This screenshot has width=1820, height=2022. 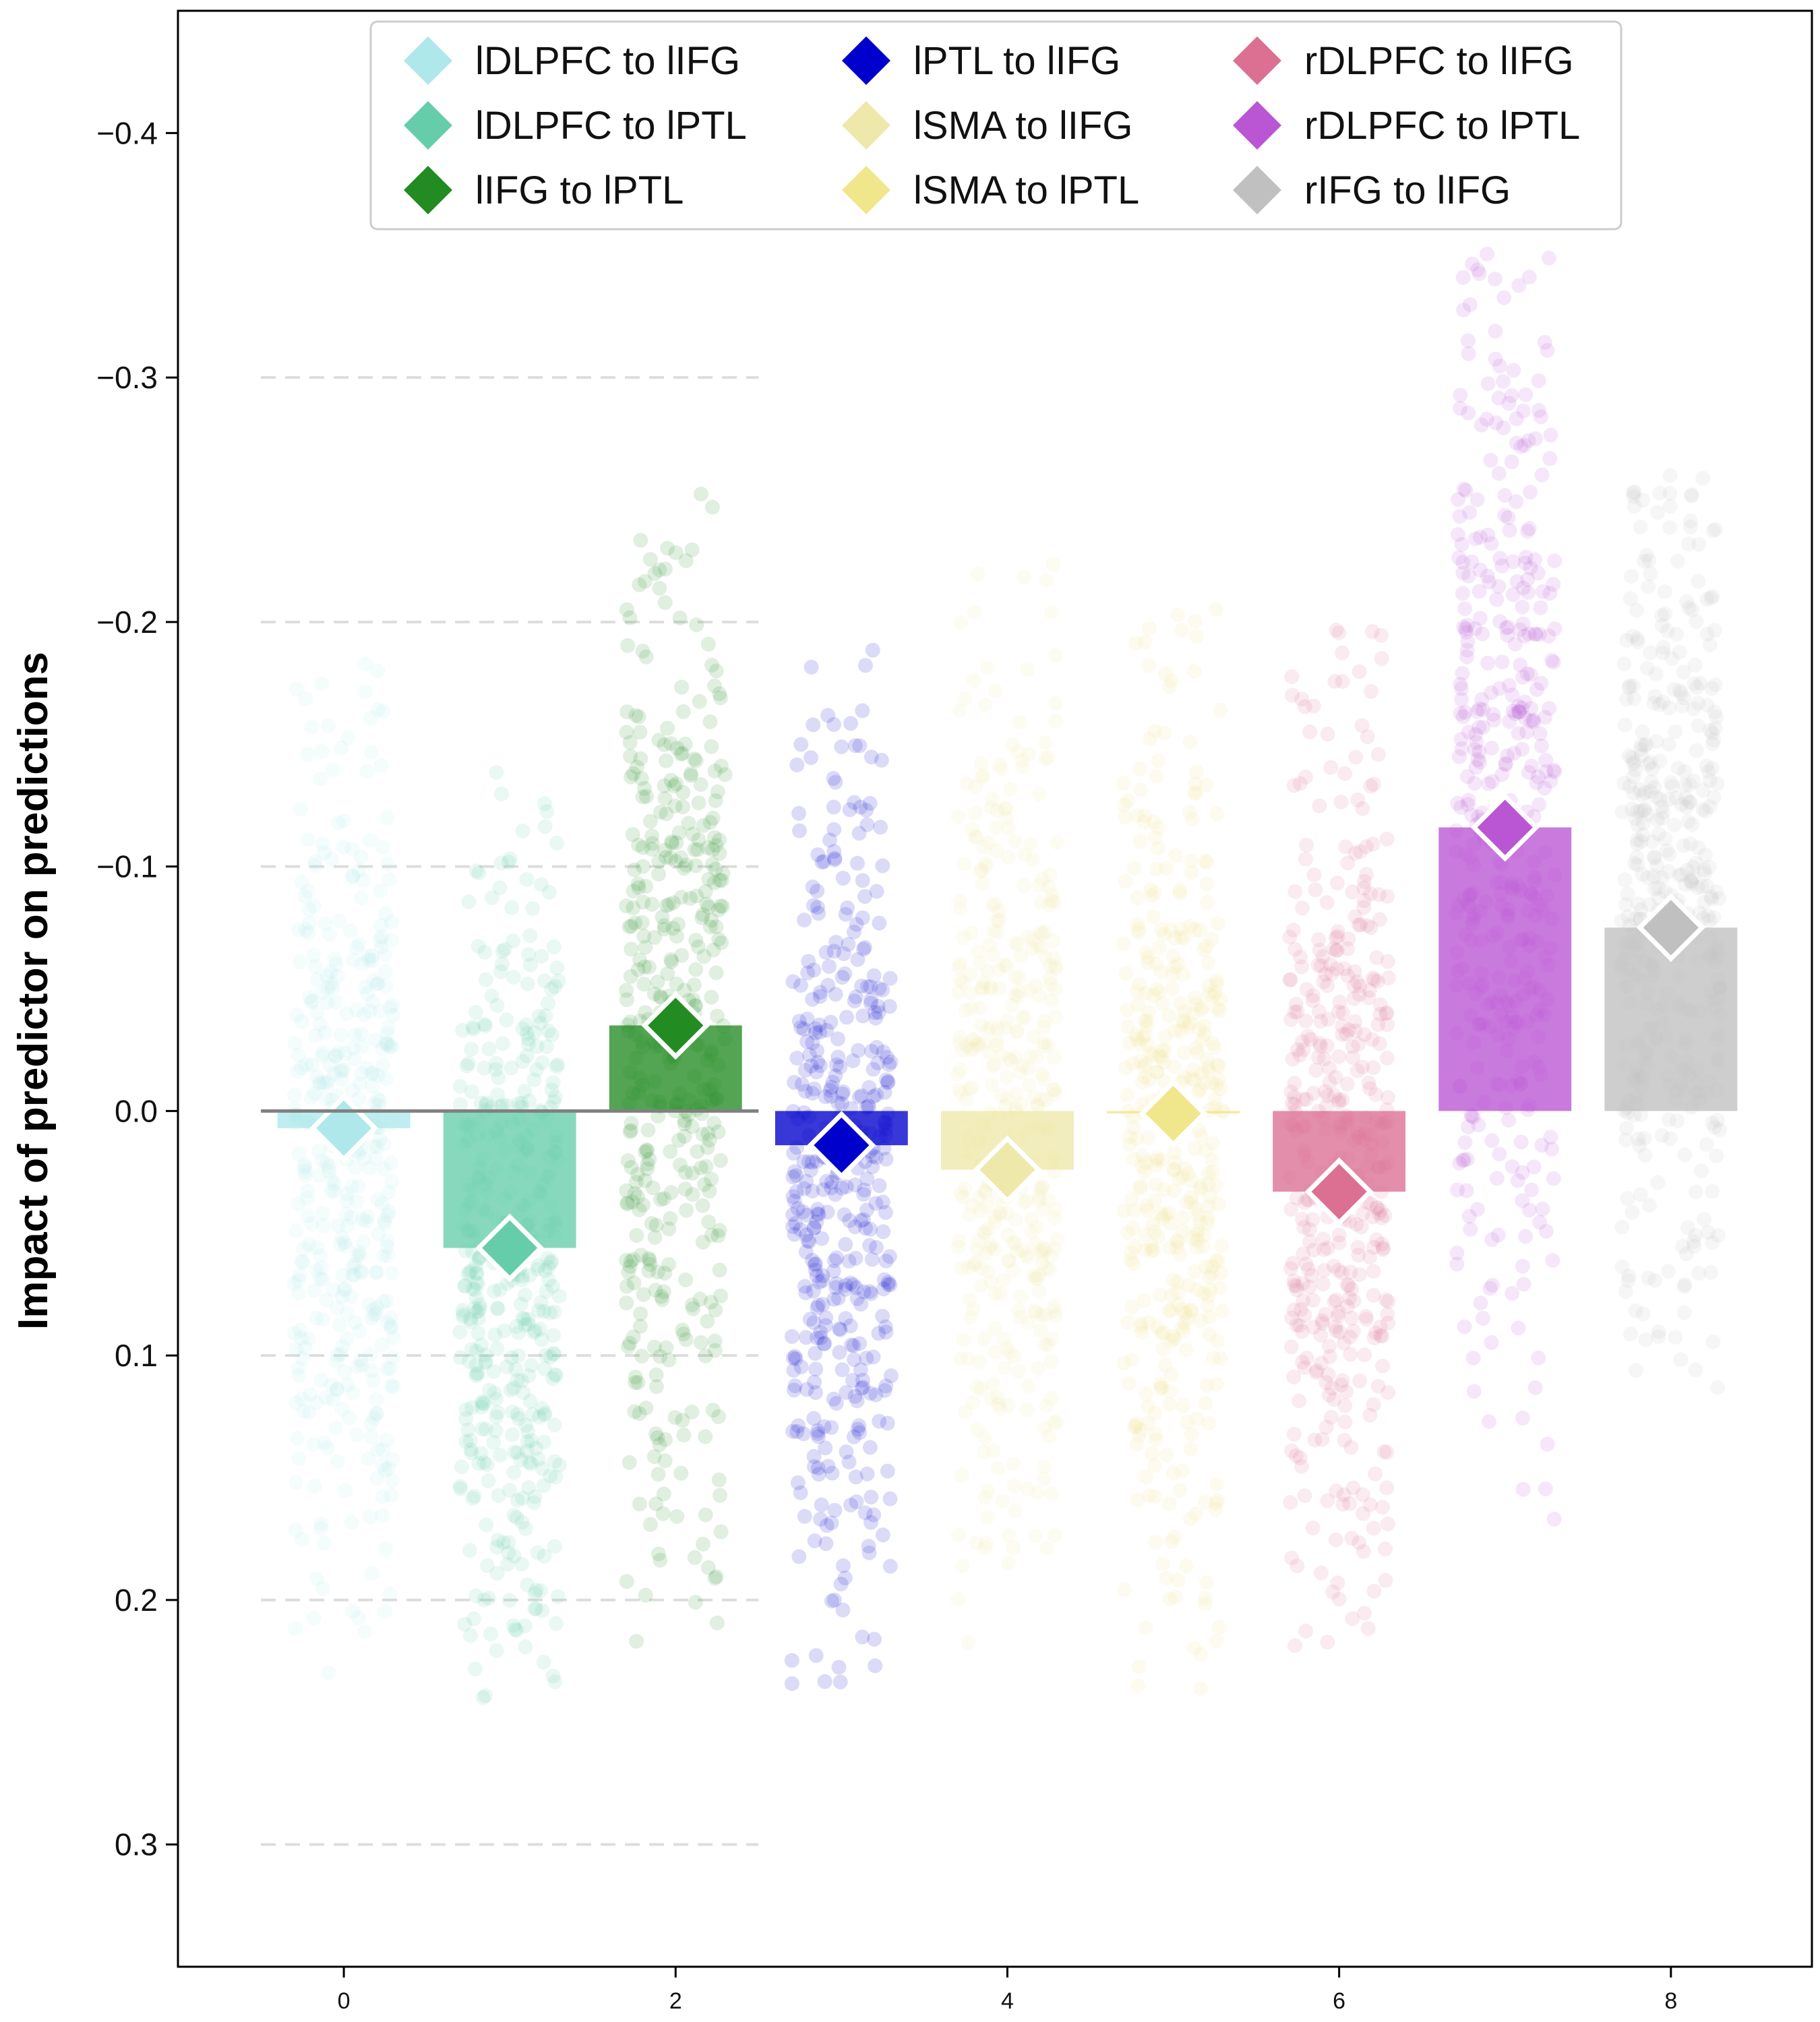 What do you see at coordinates (127, 132) in the screenshot?
I see `y-tick-label: −0.4` at bounding box center [127, 132].